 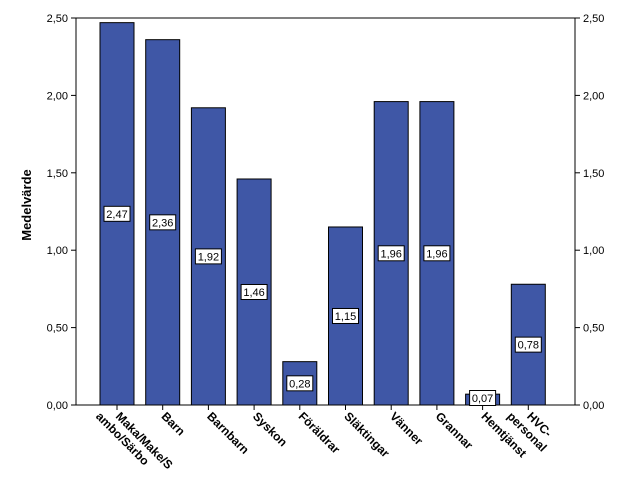 I want to click on data-label: 1,46, so click(x=253, y=293).